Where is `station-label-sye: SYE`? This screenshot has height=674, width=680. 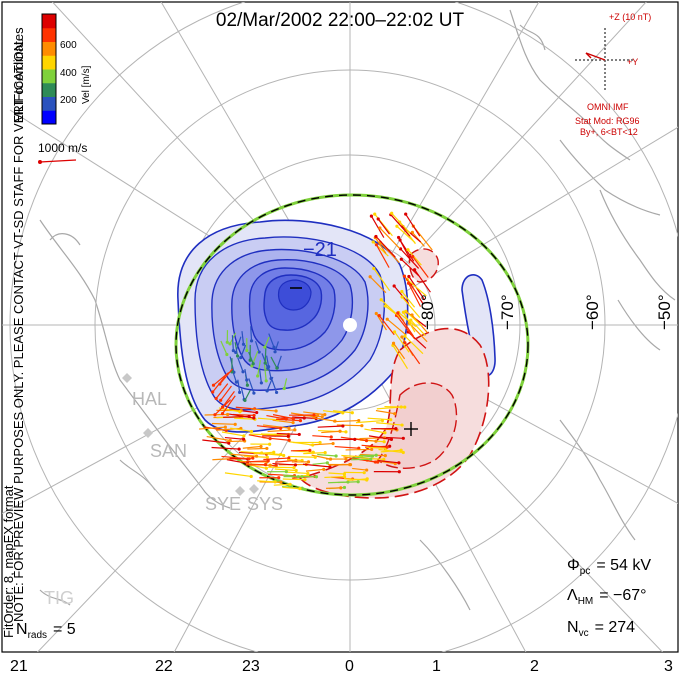
station-label-sye: SYE is located at coordinates (223, 504).